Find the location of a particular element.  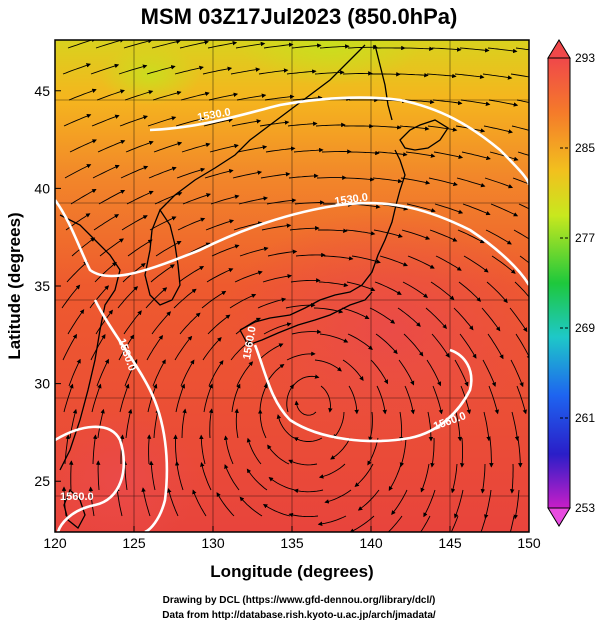

colorbar-tick-label: 293 is located at coordinates (585, 58).